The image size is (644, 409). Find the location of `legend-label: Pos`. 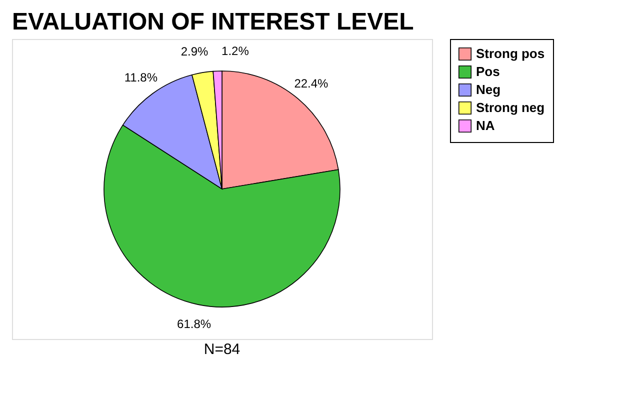

legend-label: Pos is located at coordinates (488, 71).